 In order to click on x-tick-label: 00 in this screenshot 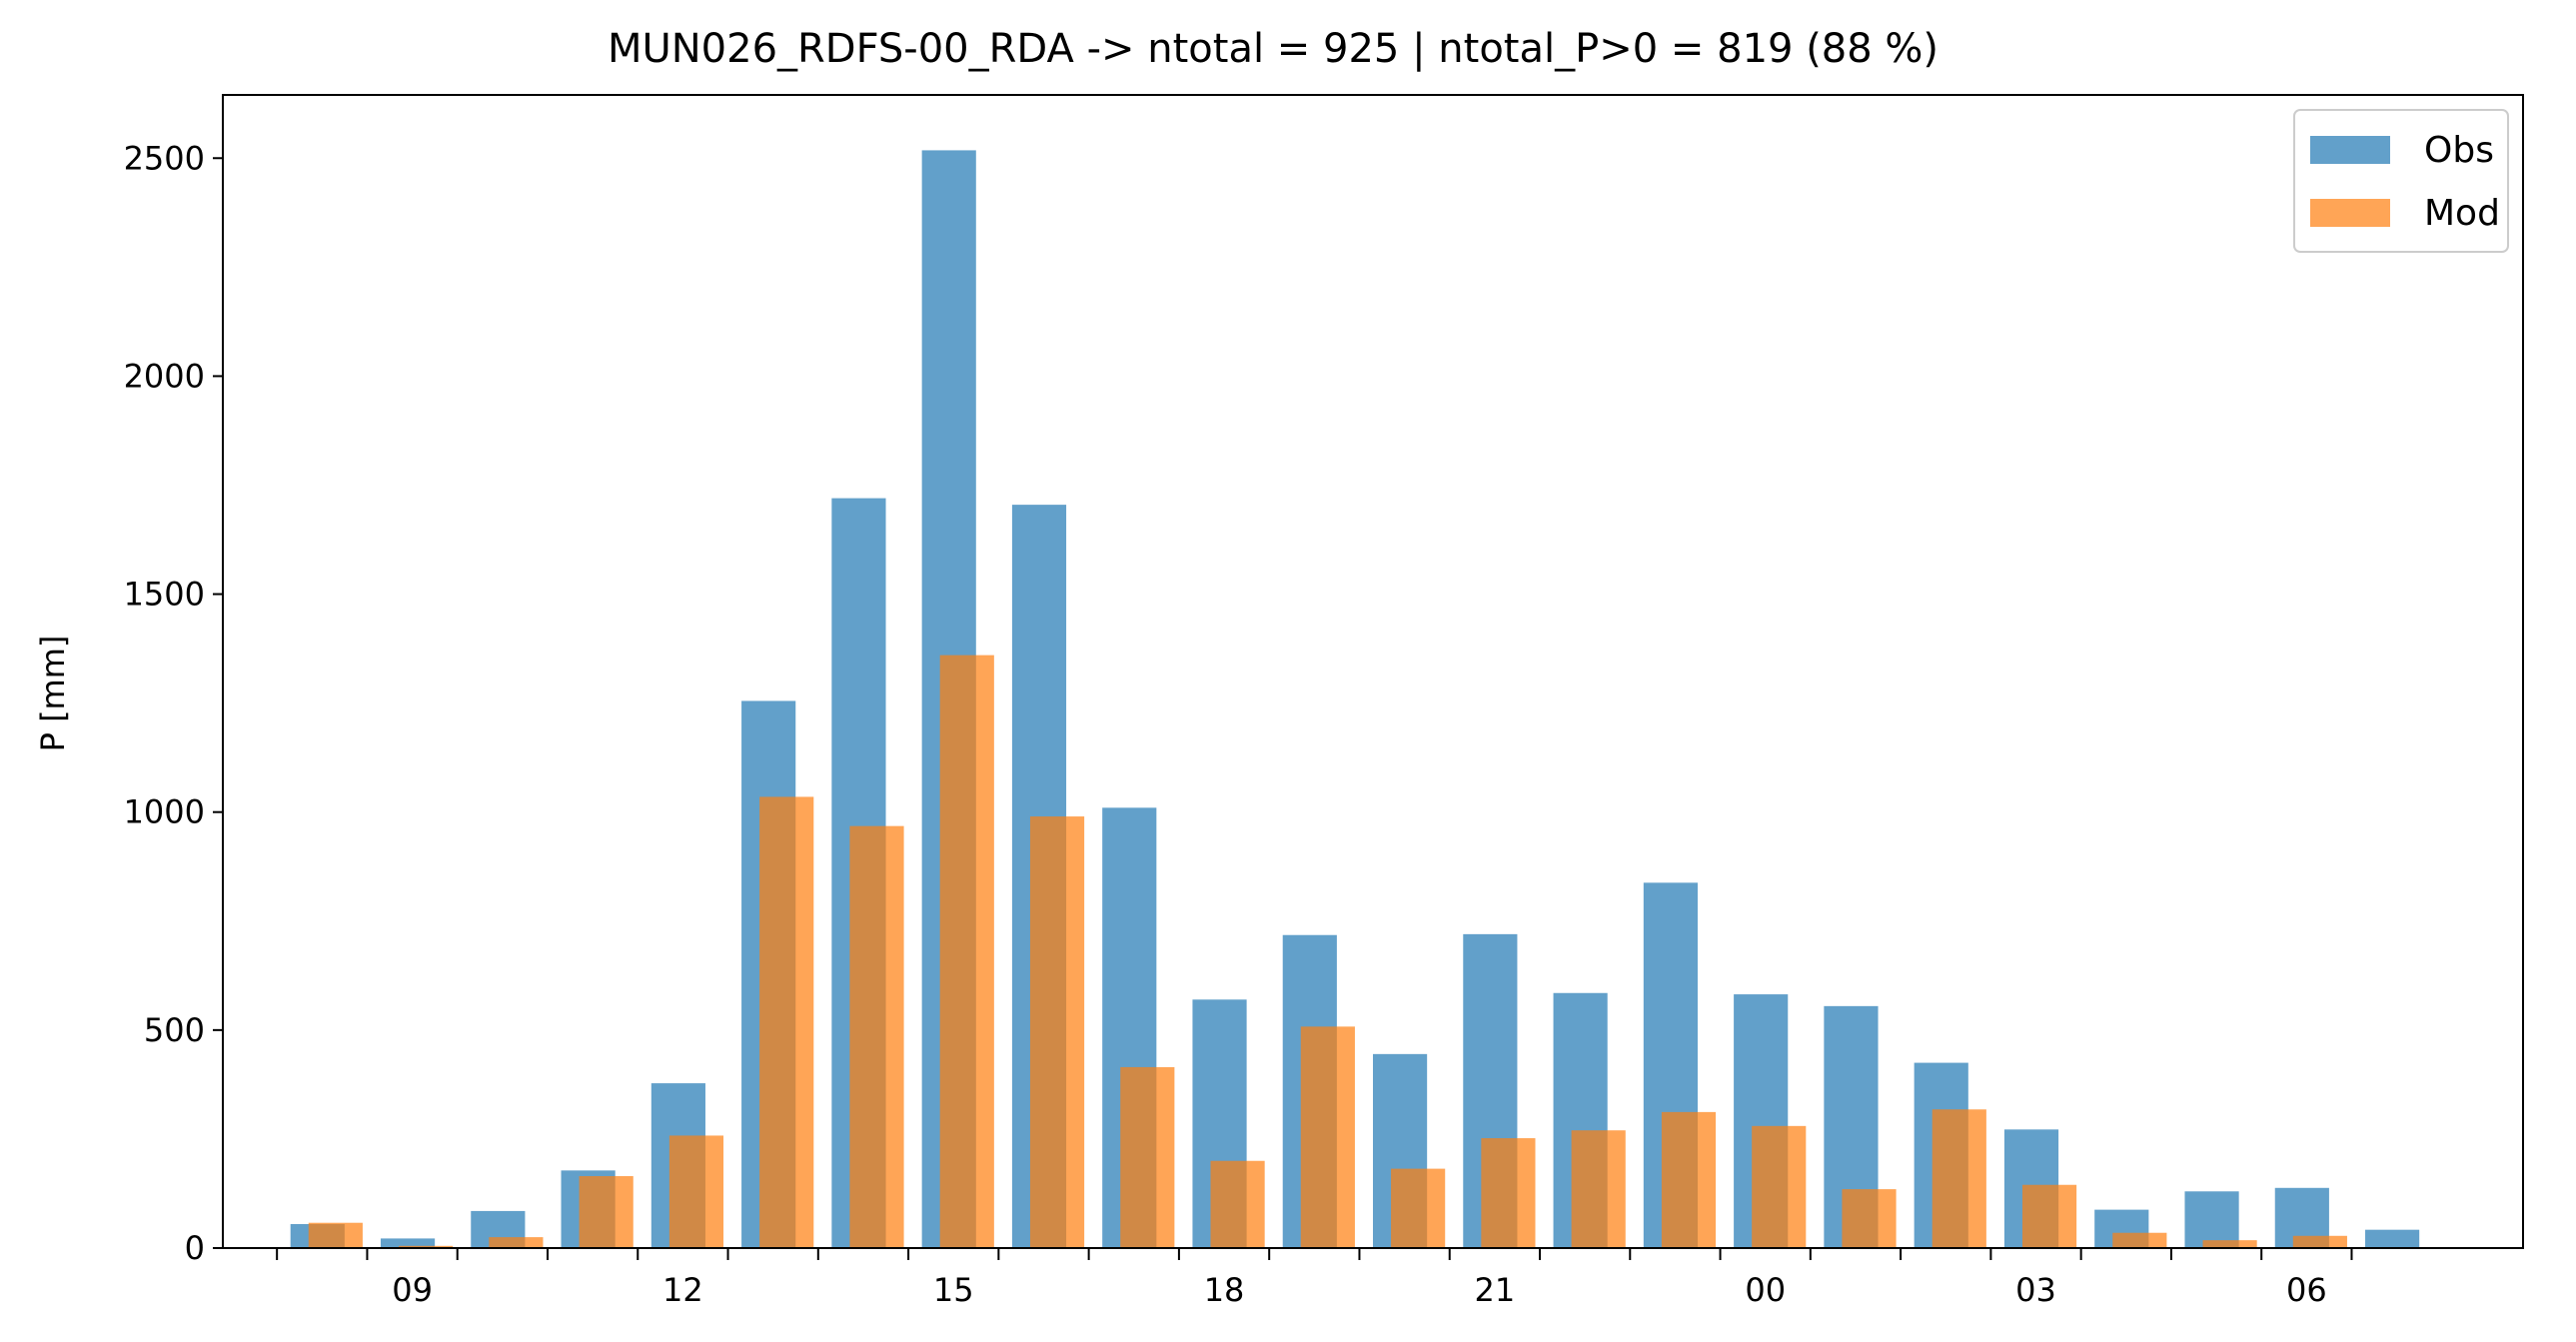, I will do `click(1765, 1290)`.